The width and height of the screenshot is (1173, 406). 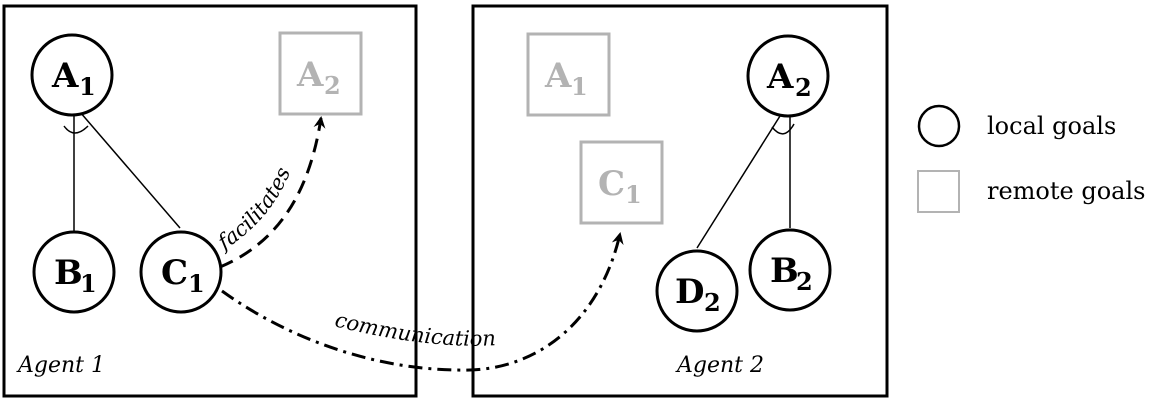 What do you see at coordinates (422, 302) in the screenshot?
I see `communication-arrow` at bounding box center [422, 302].